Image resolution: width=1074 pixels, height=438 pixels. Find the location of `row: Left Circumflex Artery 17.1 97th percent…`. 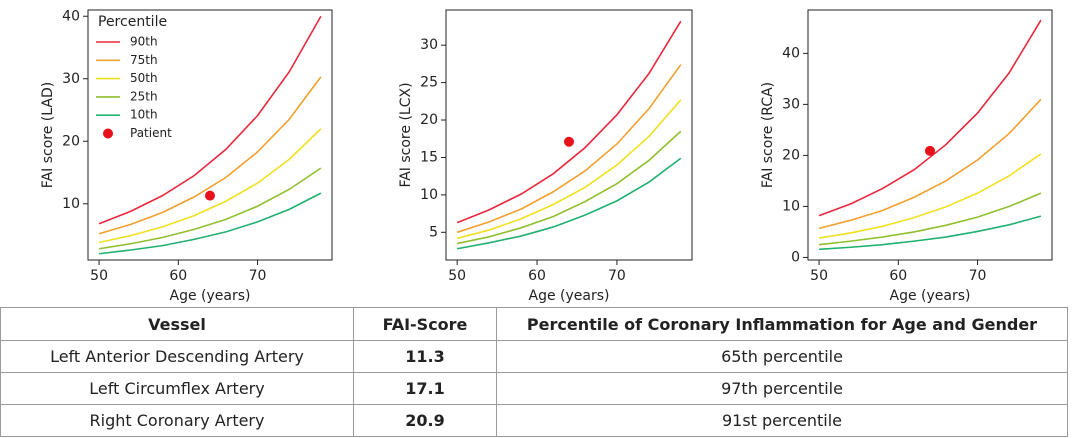

row: Left Circumflex Artery 17.1 97th percent… is located at coordinates (534, 388).